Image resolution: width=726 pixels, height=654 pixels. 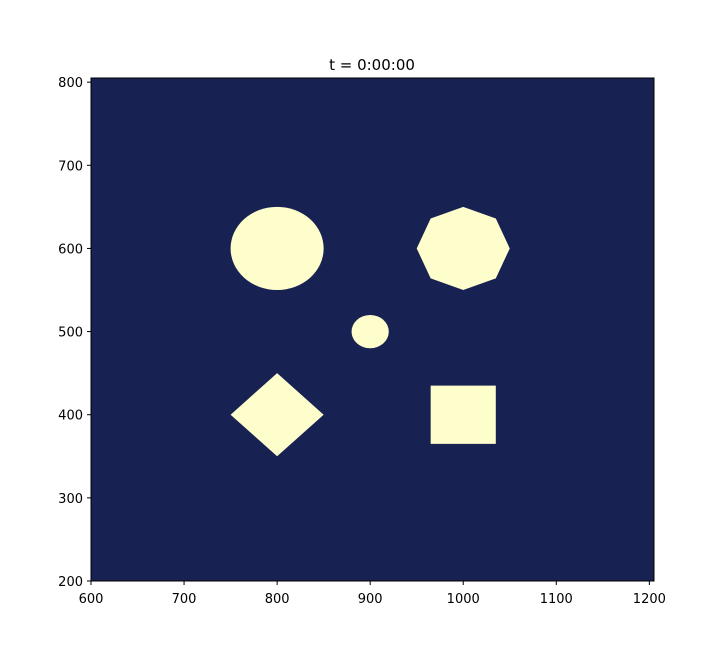 I want to click on y-tick-label: 700, so click(x=70, y=166).